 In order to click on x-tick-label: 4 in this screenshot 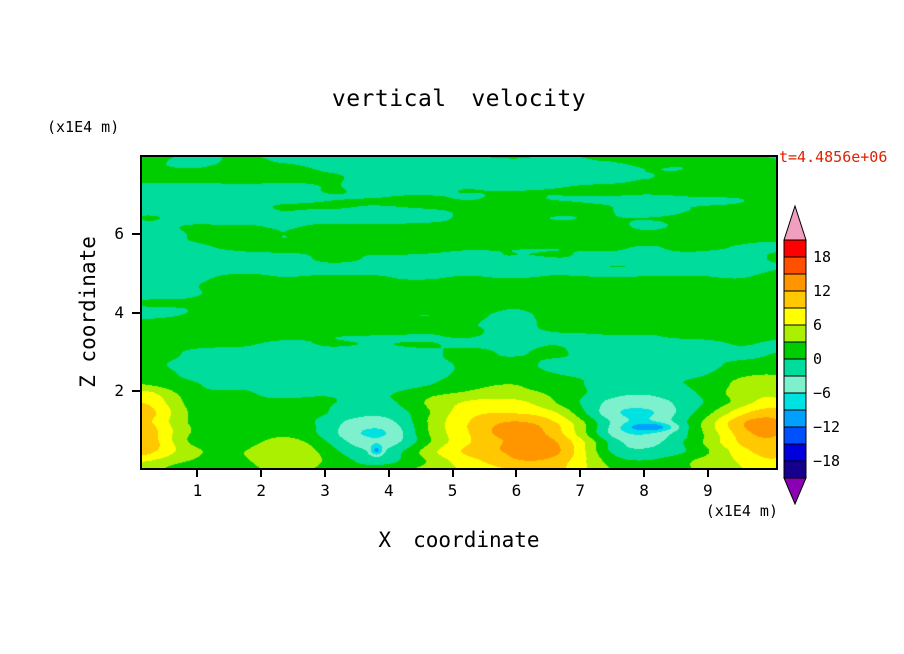, I will do `click(388, 490)`.